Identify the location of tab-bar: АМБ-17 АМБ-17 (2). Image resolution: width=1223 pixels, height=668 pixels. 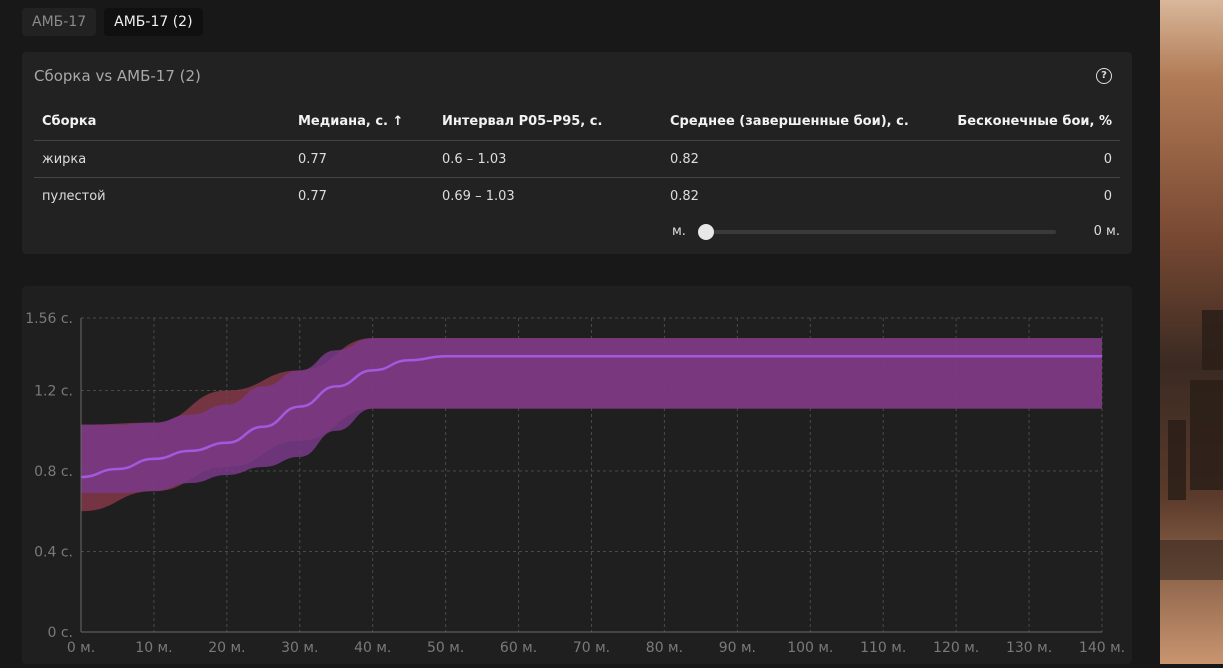
(112, 22).